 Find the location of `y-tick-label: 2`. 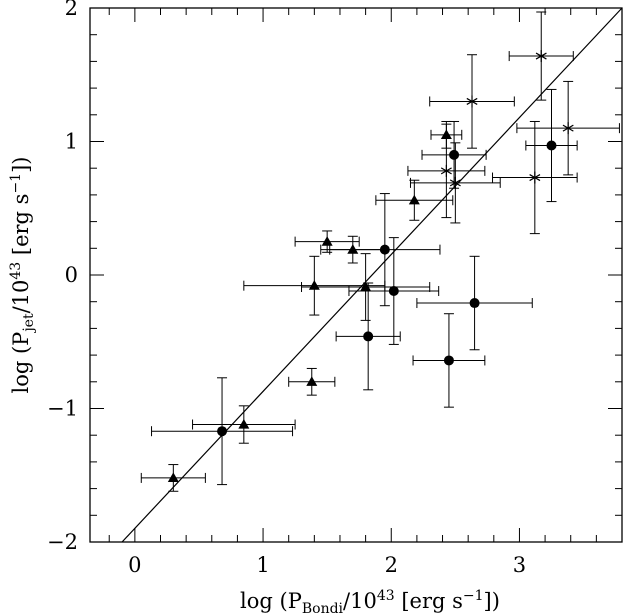

y-tick-label: 2 is located at coordinates (71, 10).